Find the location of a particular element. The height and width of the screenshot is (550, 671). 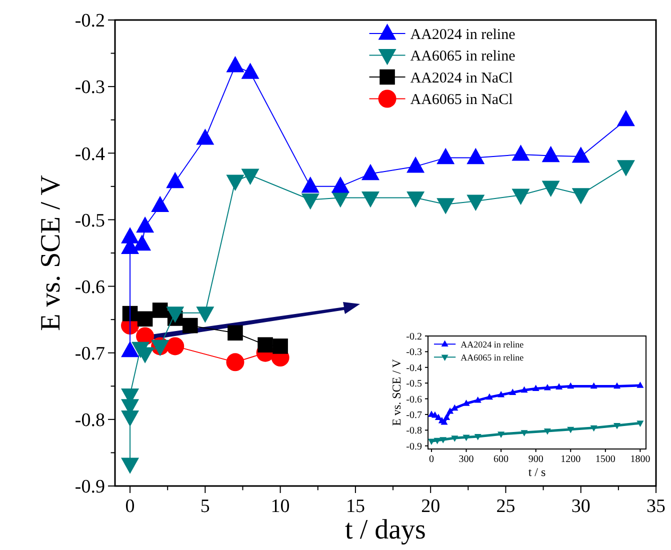

x-tick-label: 10 is located at coordinates (280, 506).